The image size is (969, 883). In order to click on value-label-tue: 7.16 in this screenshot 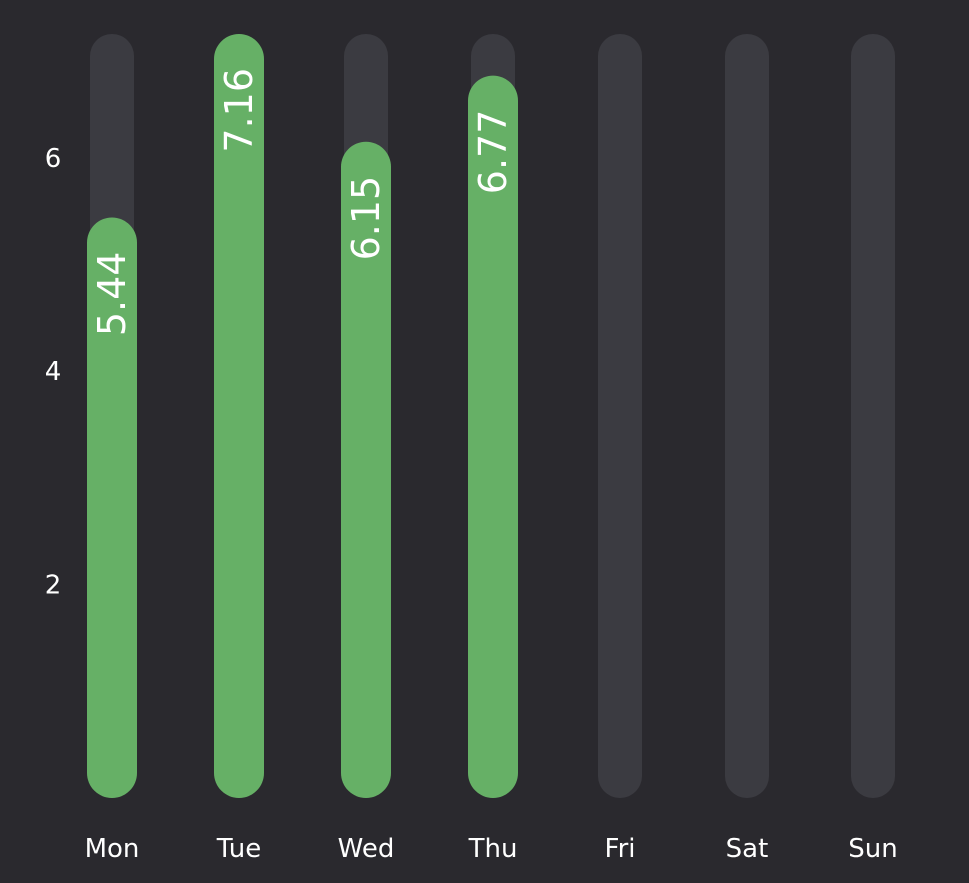, I will do `click(239, 110)`.